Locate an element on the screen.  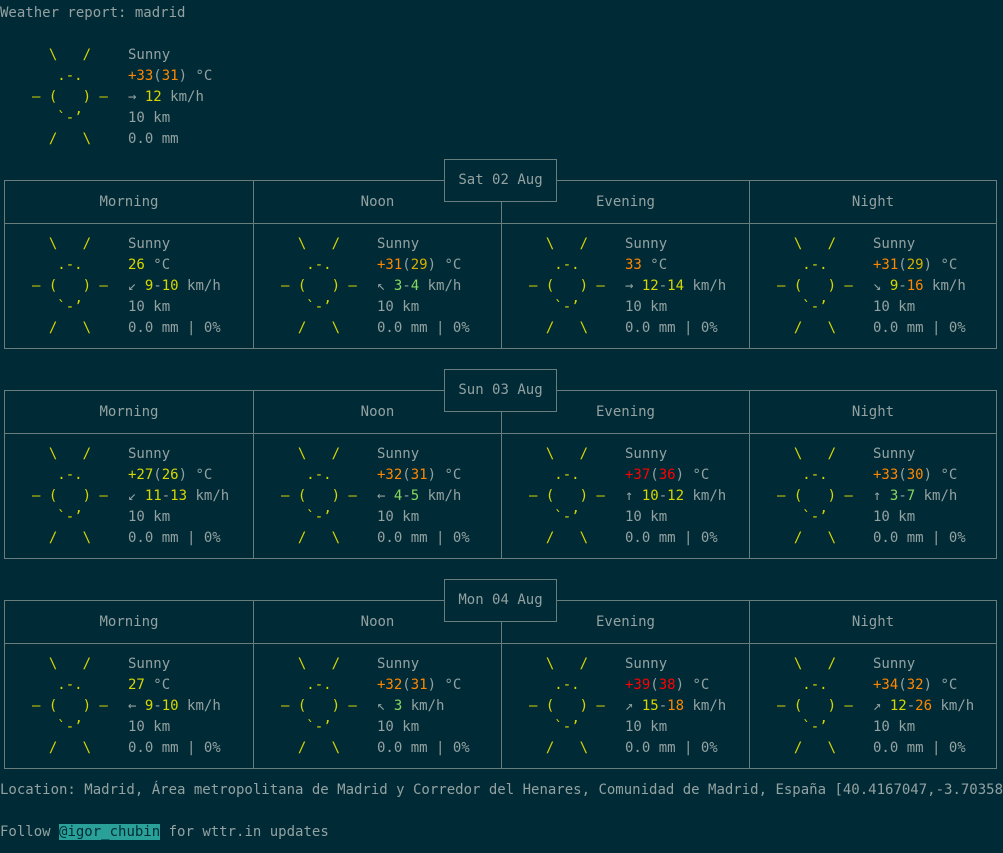
wind: → 12-14 km/h is located at coordinates (676, 286).